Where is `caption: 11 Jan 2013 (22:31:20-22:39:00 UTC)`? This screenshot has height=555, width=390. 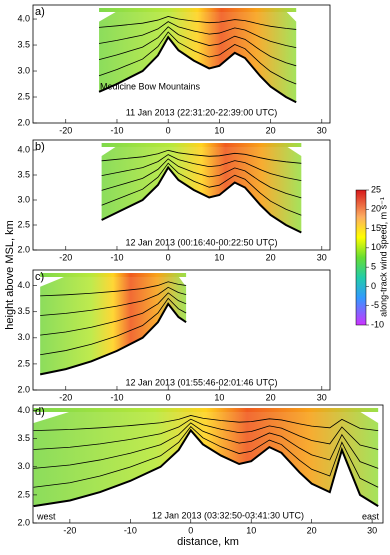
caption: 11 Jan 2013 (22:31:20-22:39:00 UTC) is located at coordinates (201, 112).